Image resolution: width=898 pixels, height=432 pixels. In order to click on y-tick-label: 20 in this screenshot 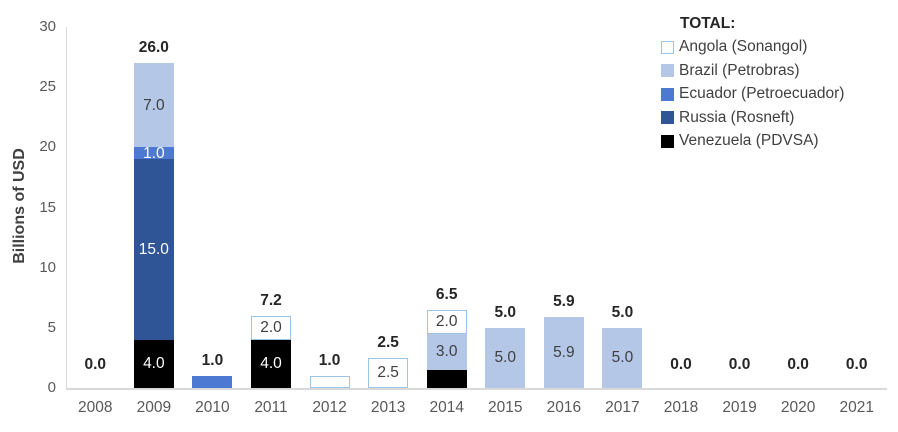, I will do `click(47, 147)`.